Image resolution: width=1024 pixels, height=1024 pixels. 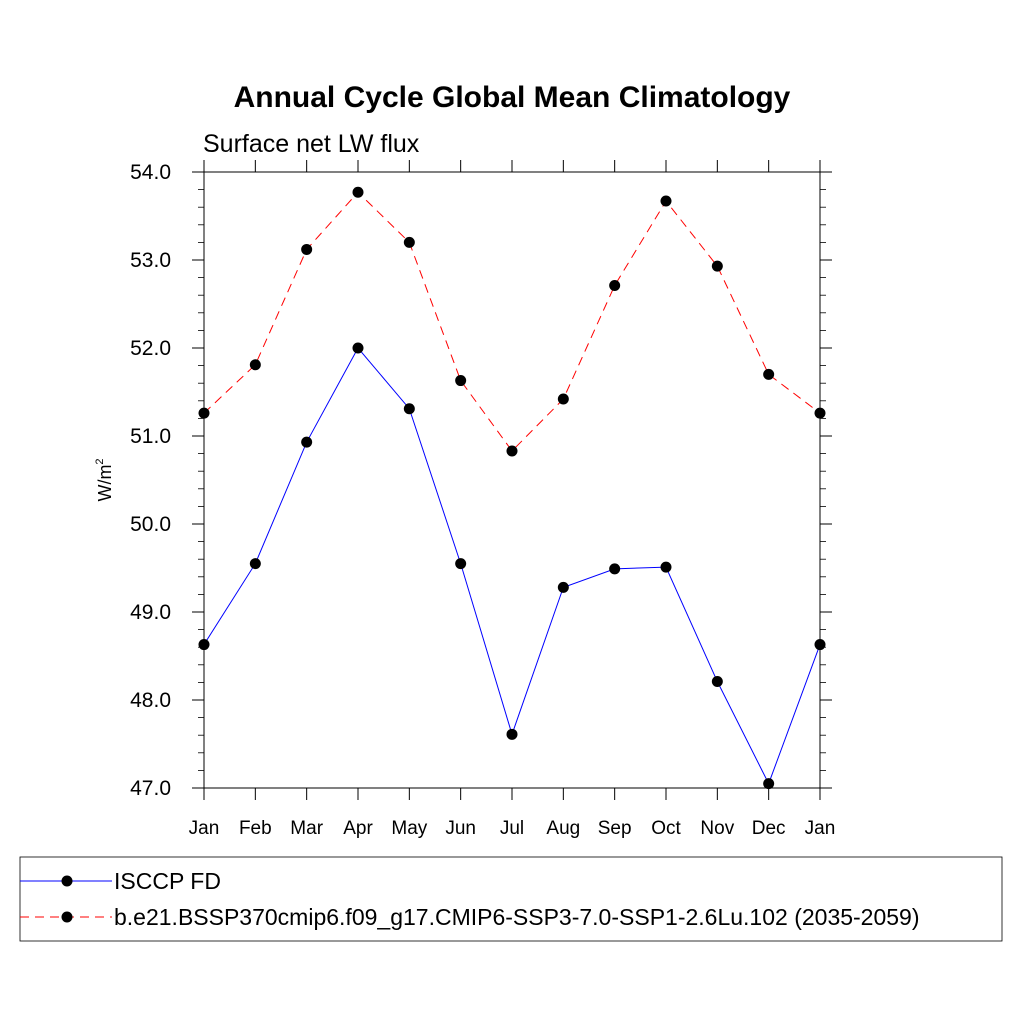 I want to click on x-tick-label: Nov, so click(x=717, y=828).